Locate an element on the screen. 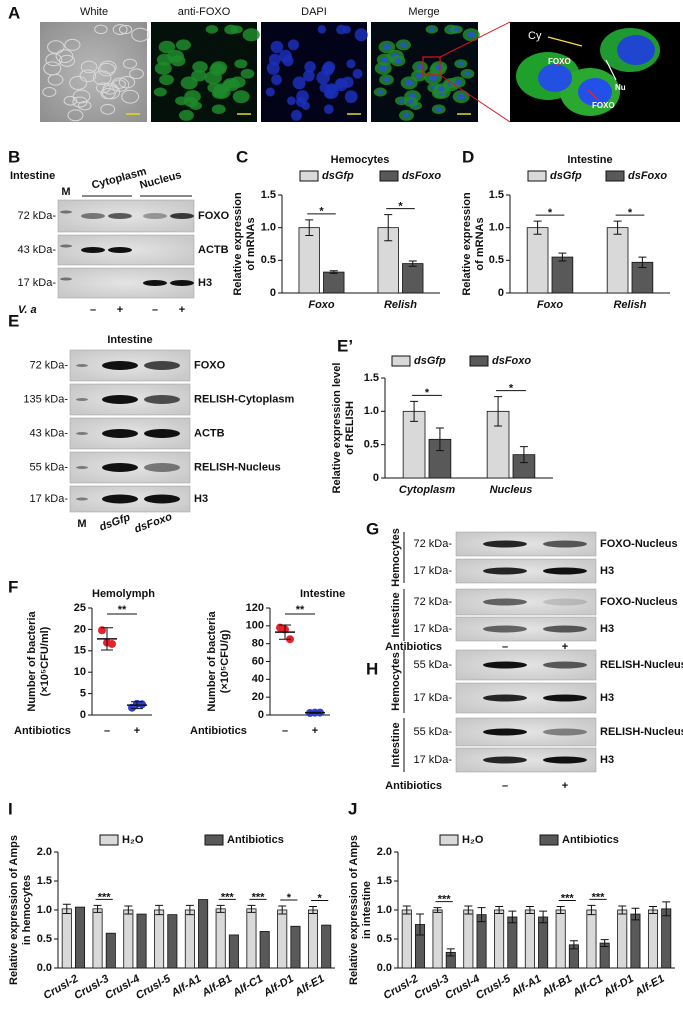  legend-label: Antibiotics is located at coordinates (255, 840).